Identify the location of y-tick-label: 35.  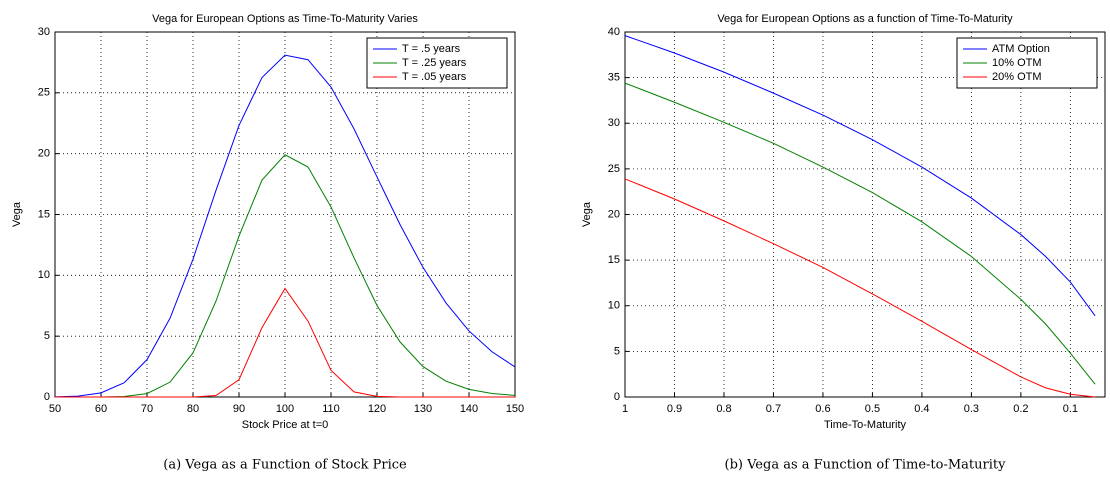
(614, 78).